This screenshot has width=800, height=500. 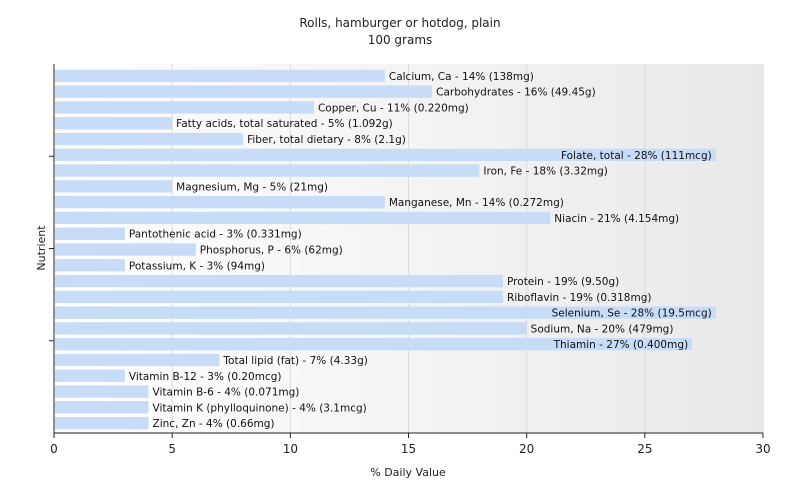 I want to click on x-tick-label: 25, so click(x=644, y=449).